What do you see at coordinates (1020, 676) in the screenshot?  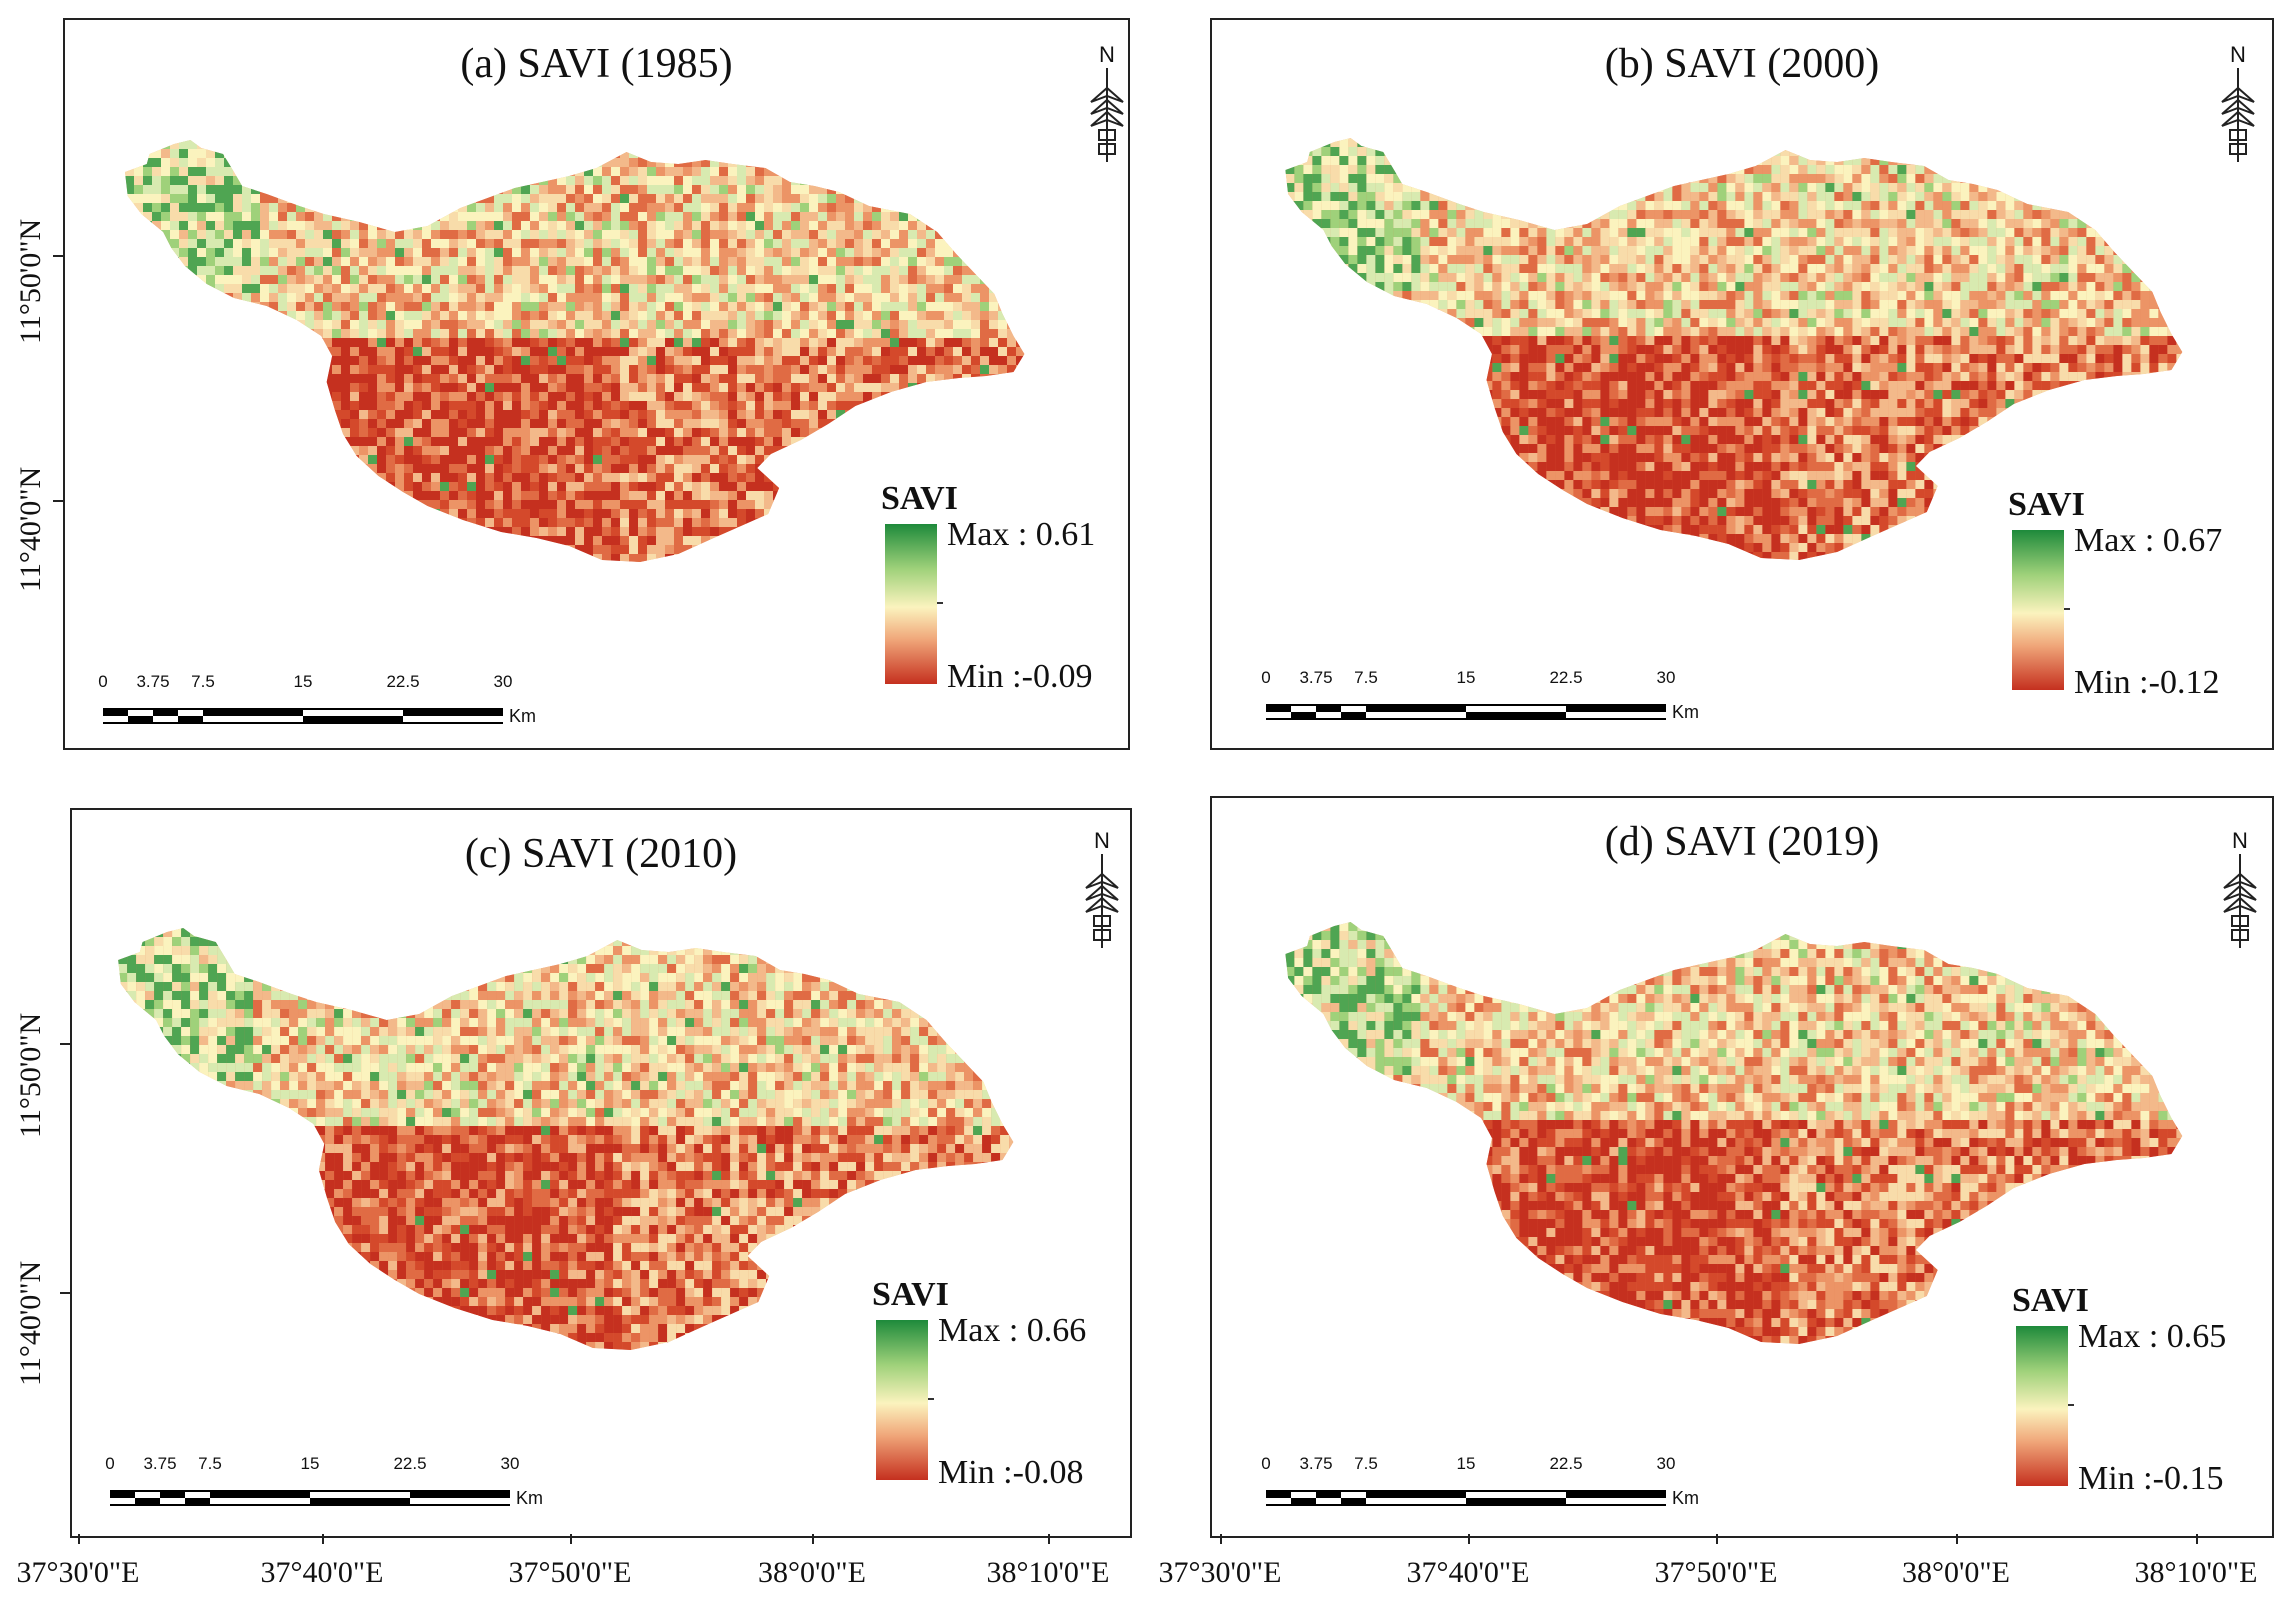 I see `legend-min-label: Min :-0.09` at bounding box center [1020, 676].